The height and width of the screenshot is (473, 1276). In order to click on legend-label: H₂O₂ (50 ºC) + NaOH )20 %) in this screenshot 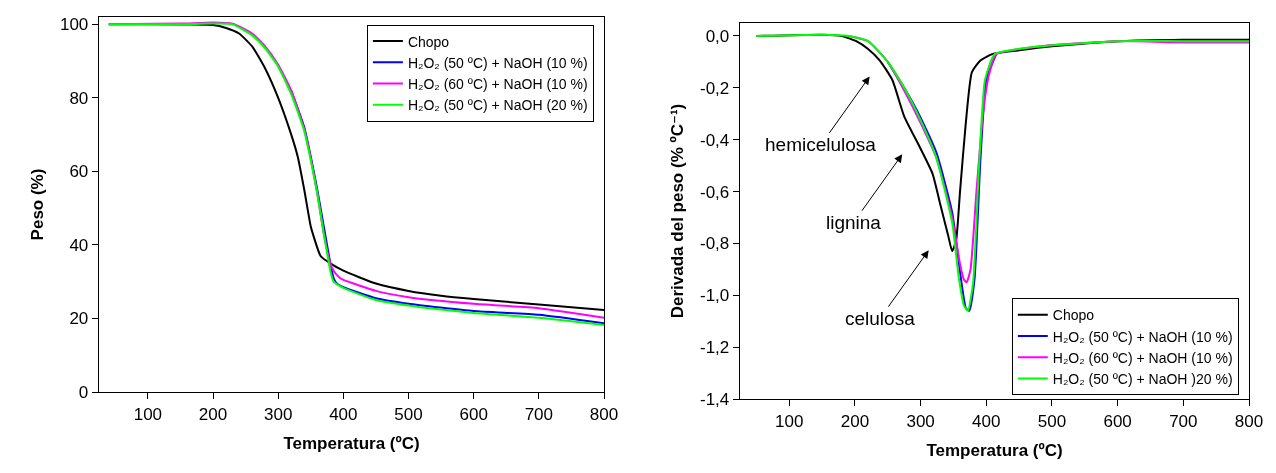, I will do `click(1142, 378)`.